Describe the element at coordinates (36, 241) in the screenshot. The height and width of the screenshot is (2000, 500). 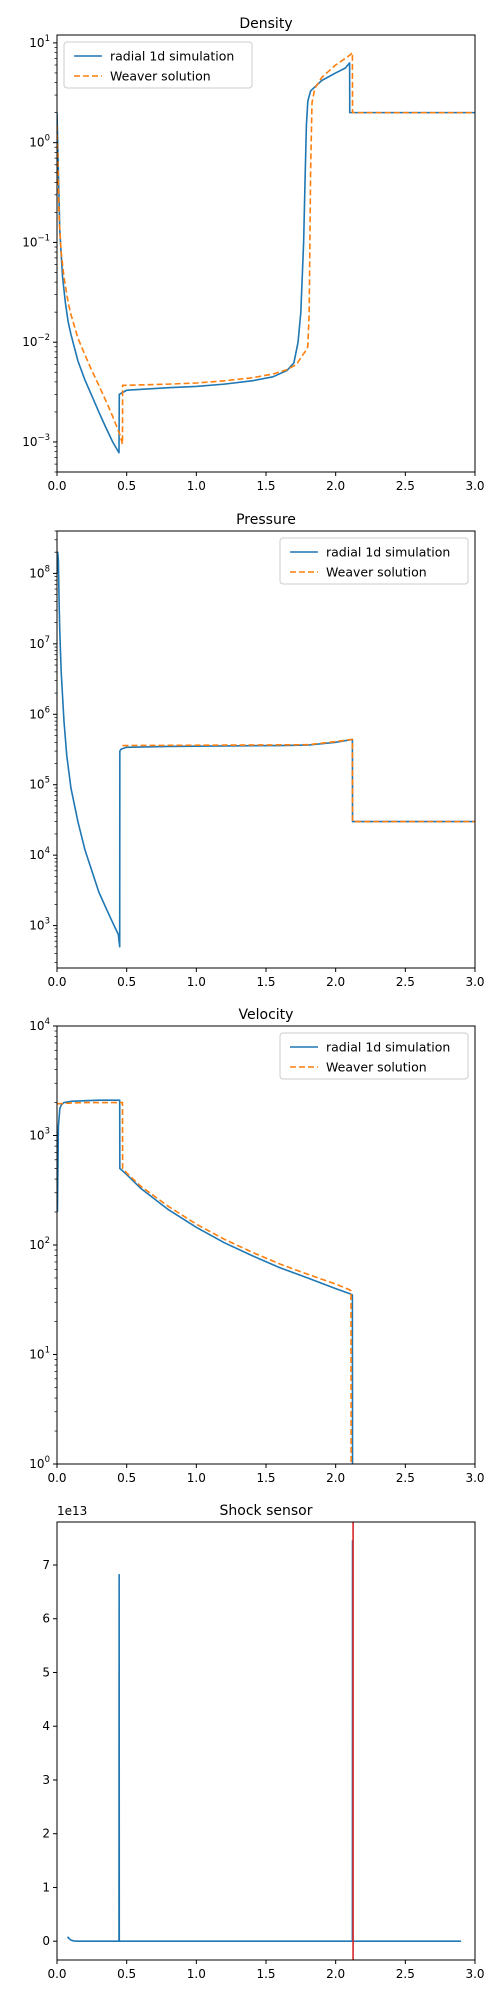
I see `y-tick-label: 10⁻¹` at that location.